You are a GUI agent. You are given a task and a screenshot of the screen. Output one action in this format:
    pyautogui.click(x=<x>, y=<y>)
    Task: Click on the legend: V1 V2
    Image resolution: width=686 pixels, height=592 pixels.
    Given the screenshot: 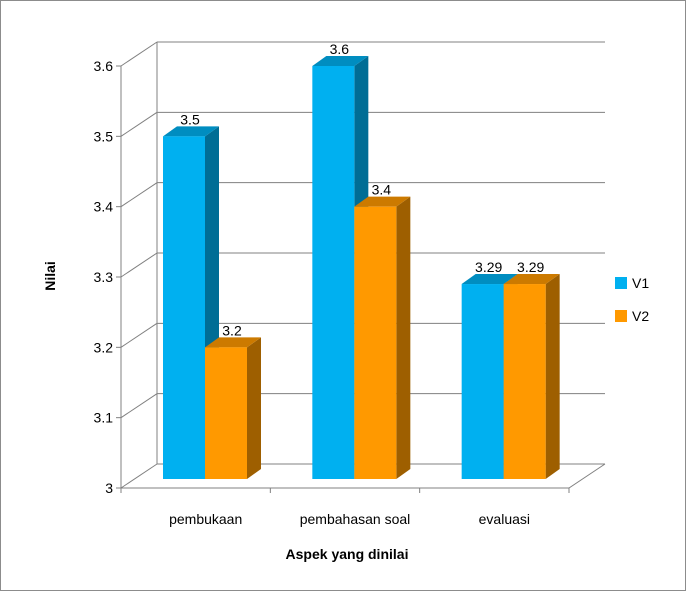 What is the action you would take?
    pyautogui.click(x=632, y=299)
    